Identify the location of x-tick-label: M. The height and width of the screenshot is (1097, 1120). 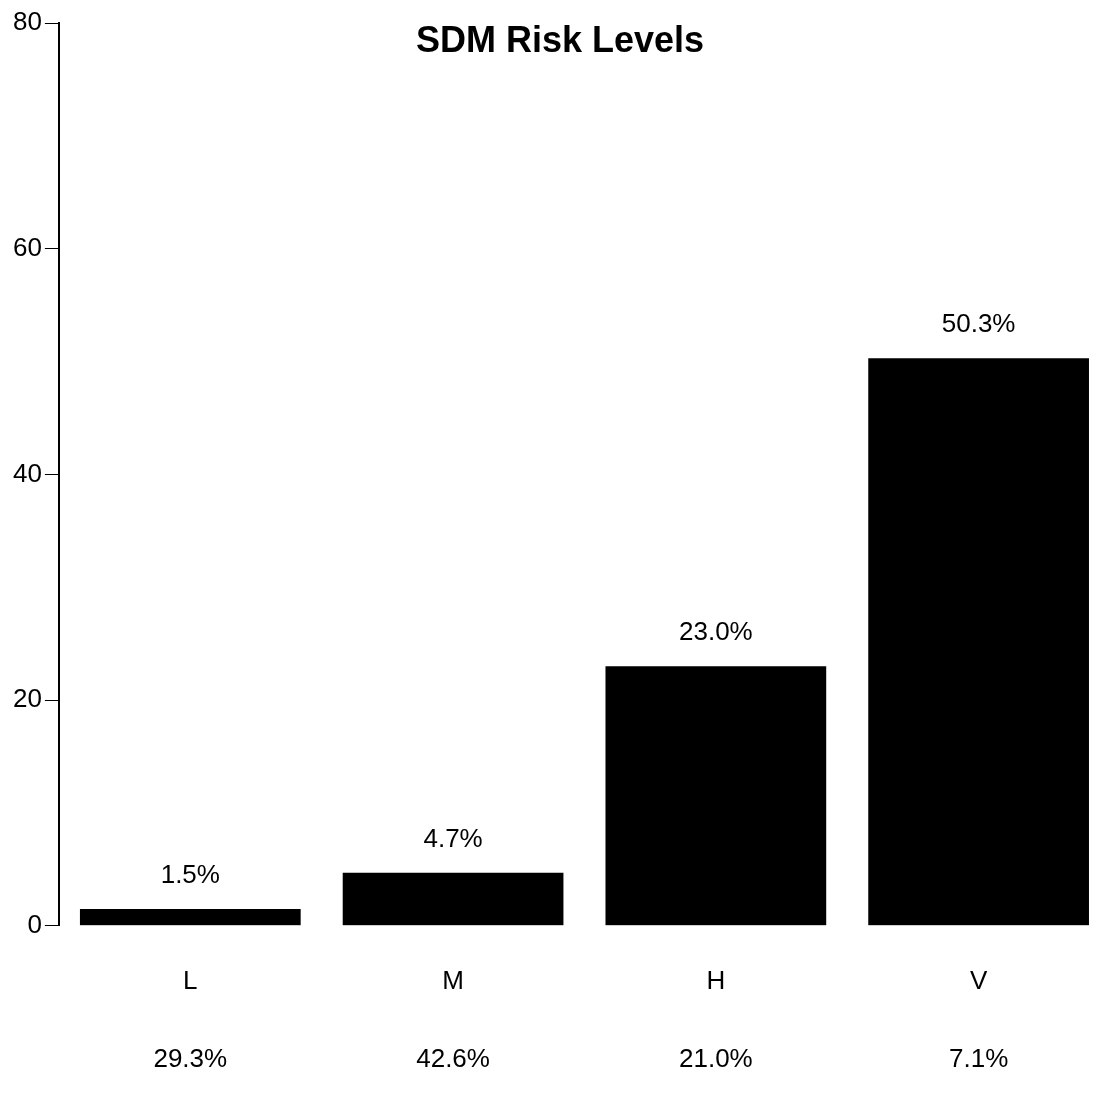
(453, 979).